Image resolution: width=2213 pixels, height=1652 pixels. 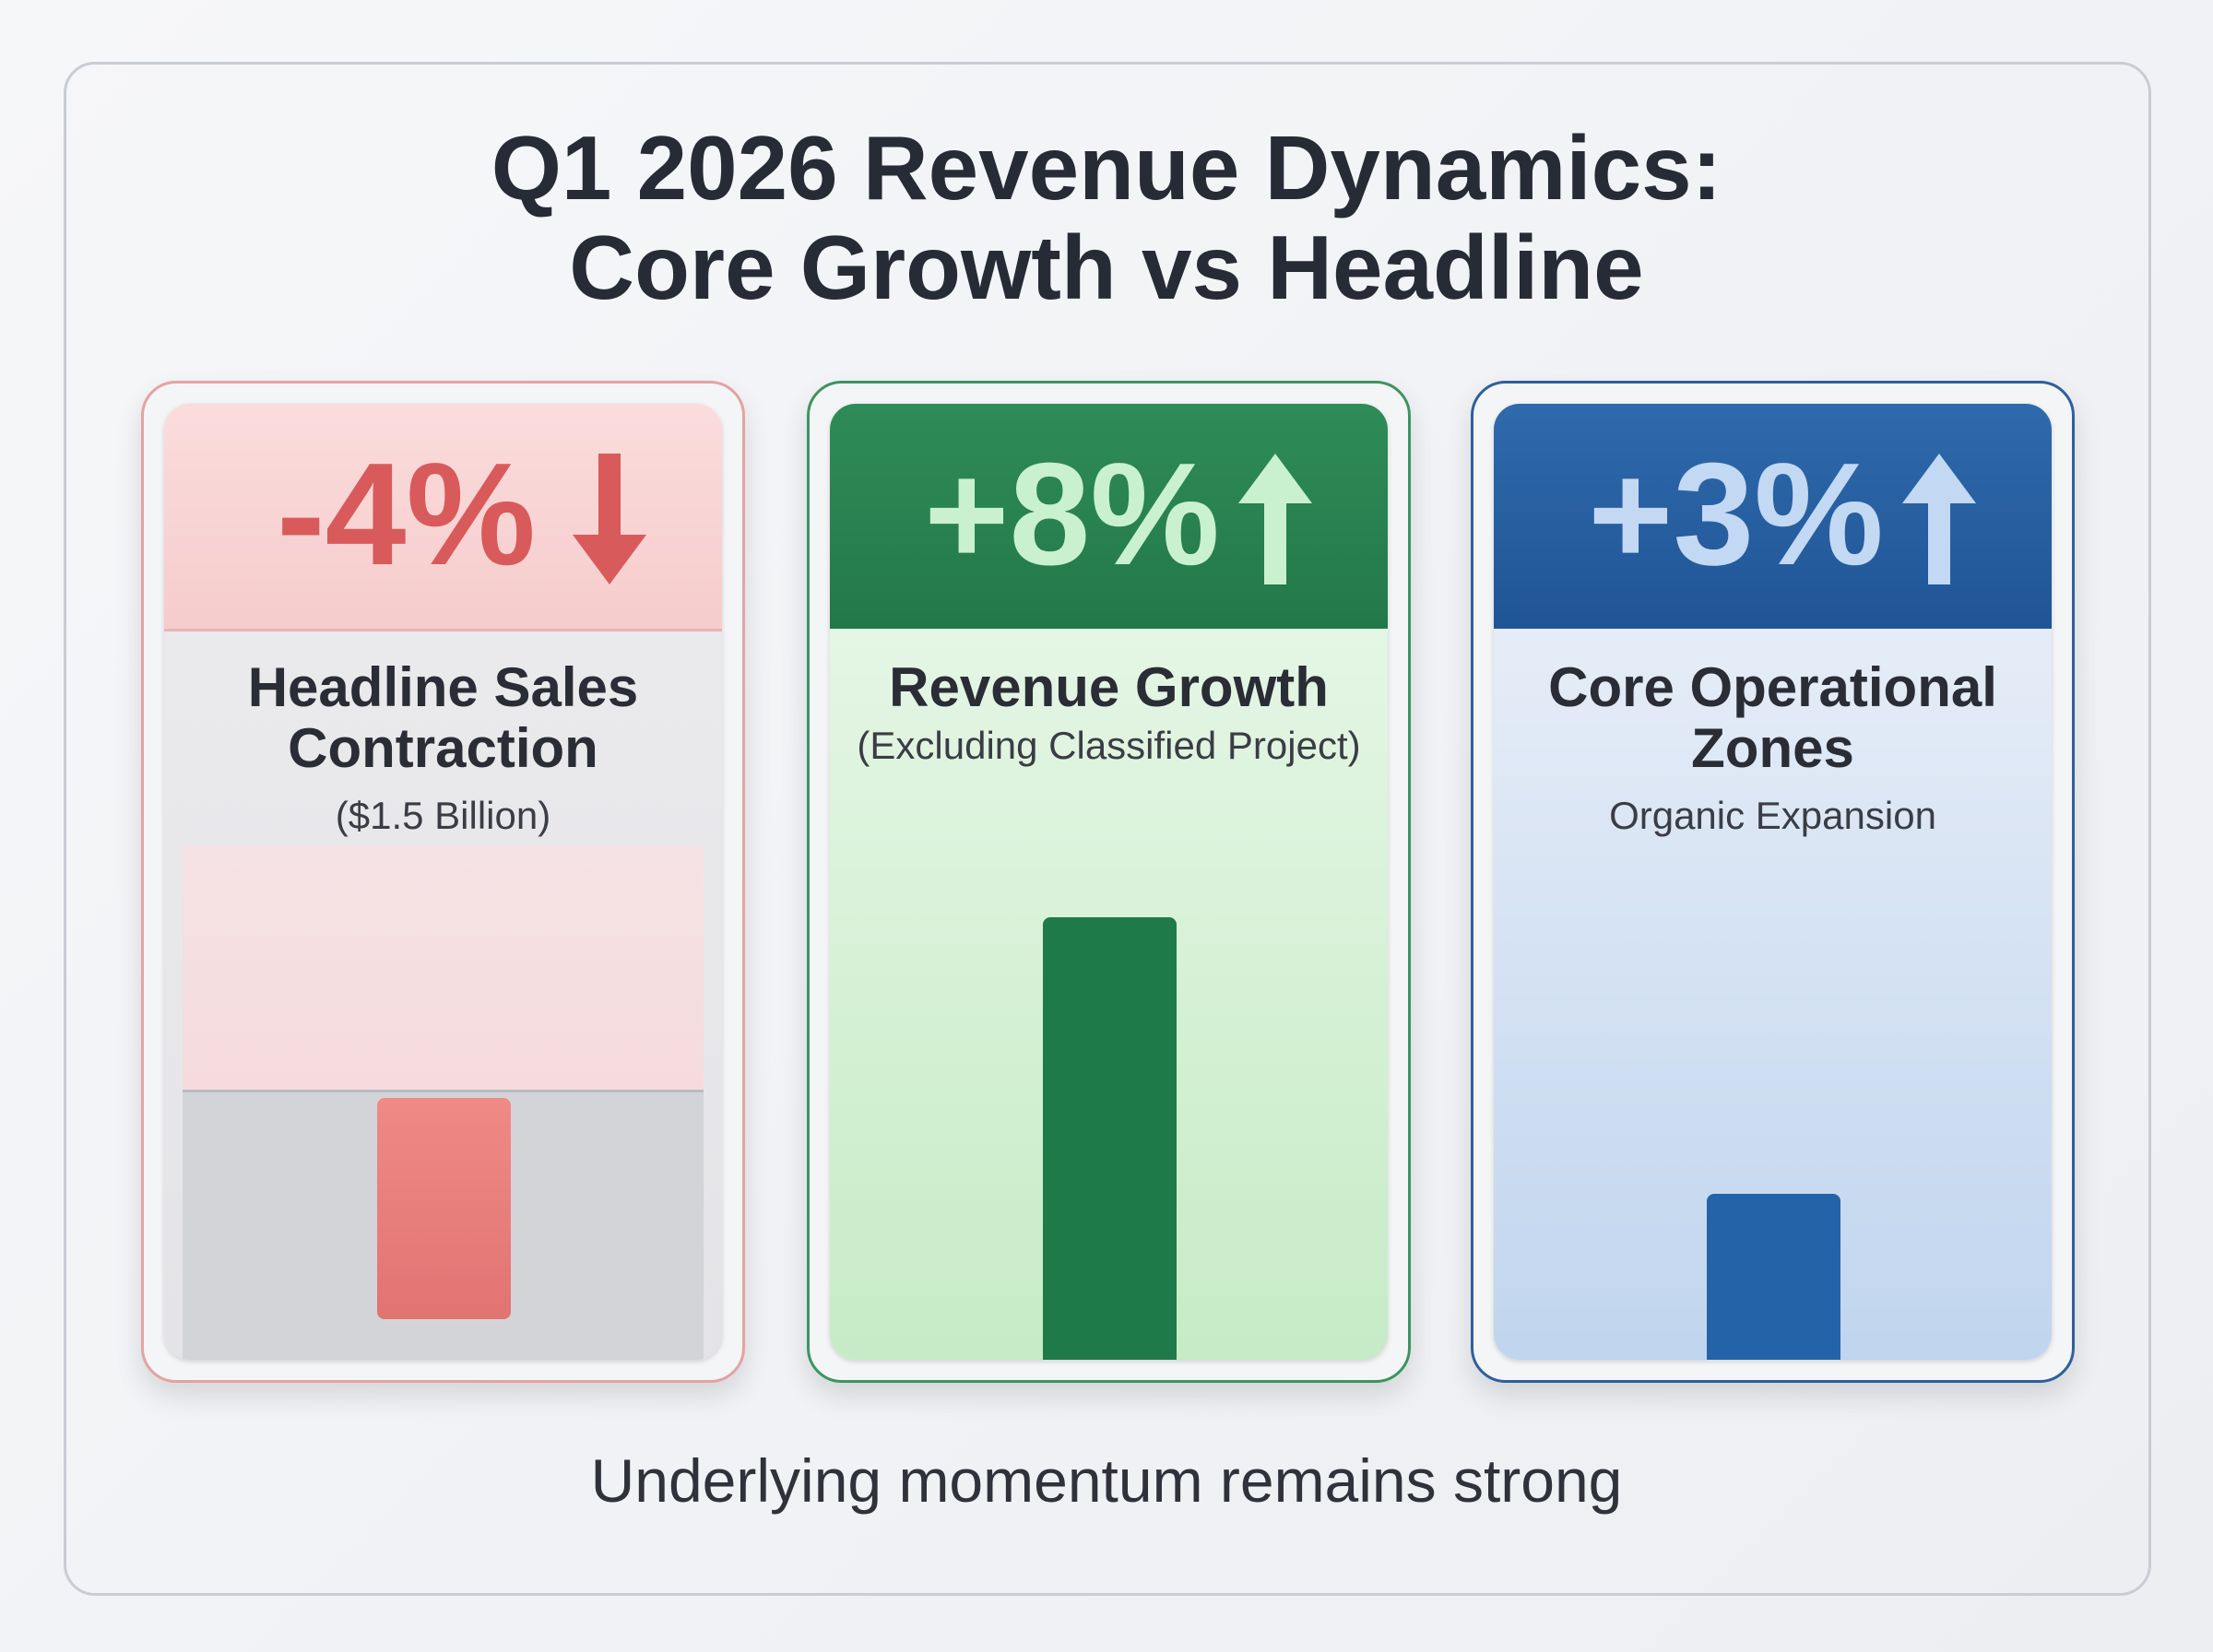 What do you see at coordinates (1109, 745) in the screenshot?
I see `card-subtitle: (Excluding Classified Project)` at bounding box center [1109, 745].